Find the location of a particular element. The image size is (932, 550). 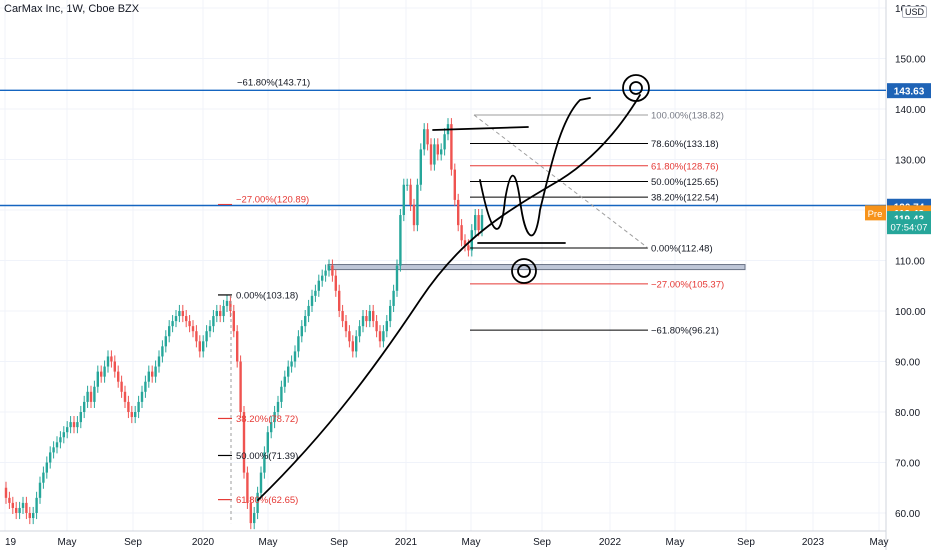

fib-level-label: −61.80%(96.21) is located at coordinates (685, 331).